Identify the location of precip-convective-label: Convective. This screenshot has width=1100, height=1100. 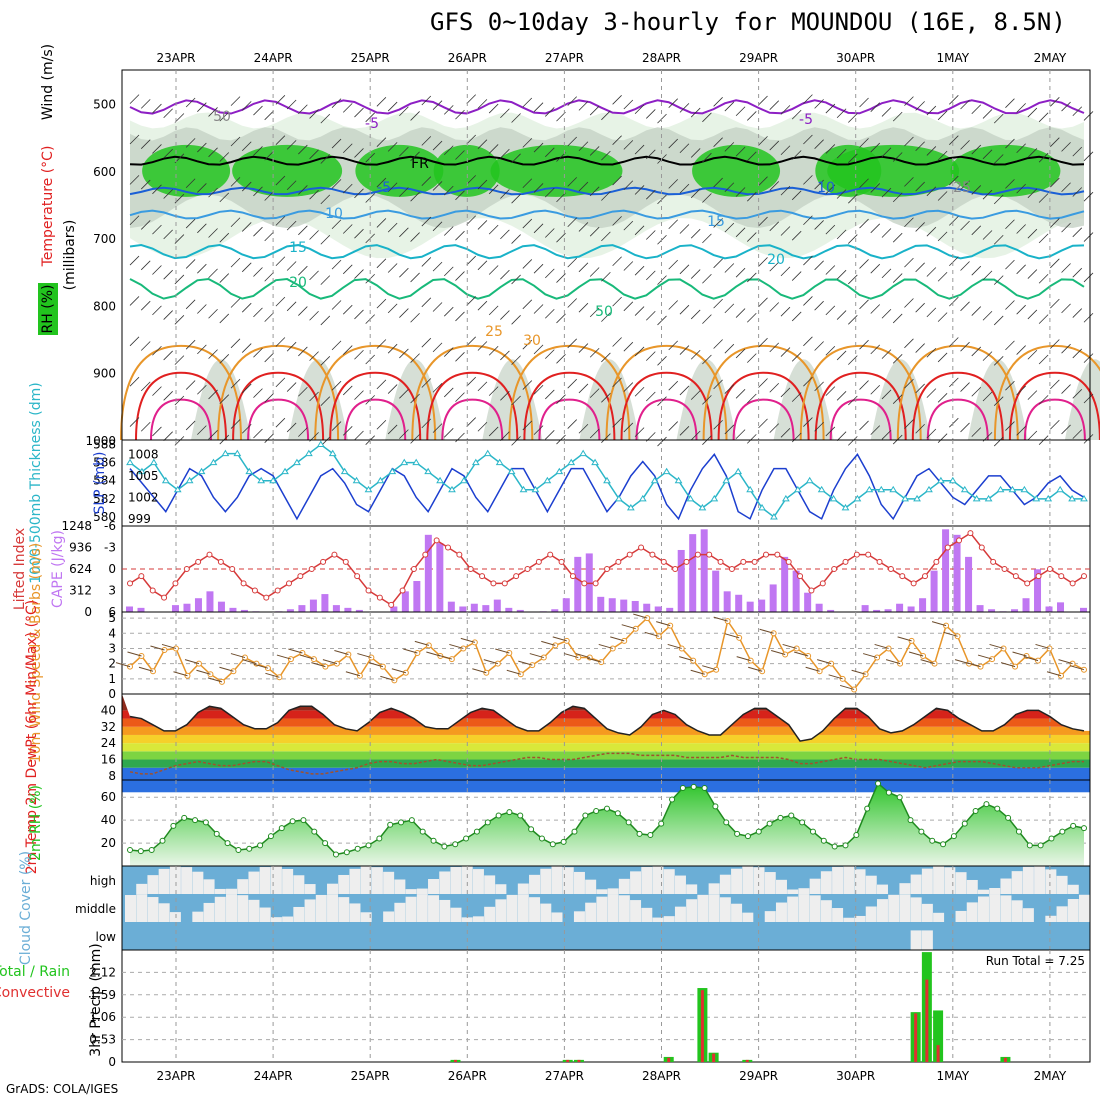
(35, 993).